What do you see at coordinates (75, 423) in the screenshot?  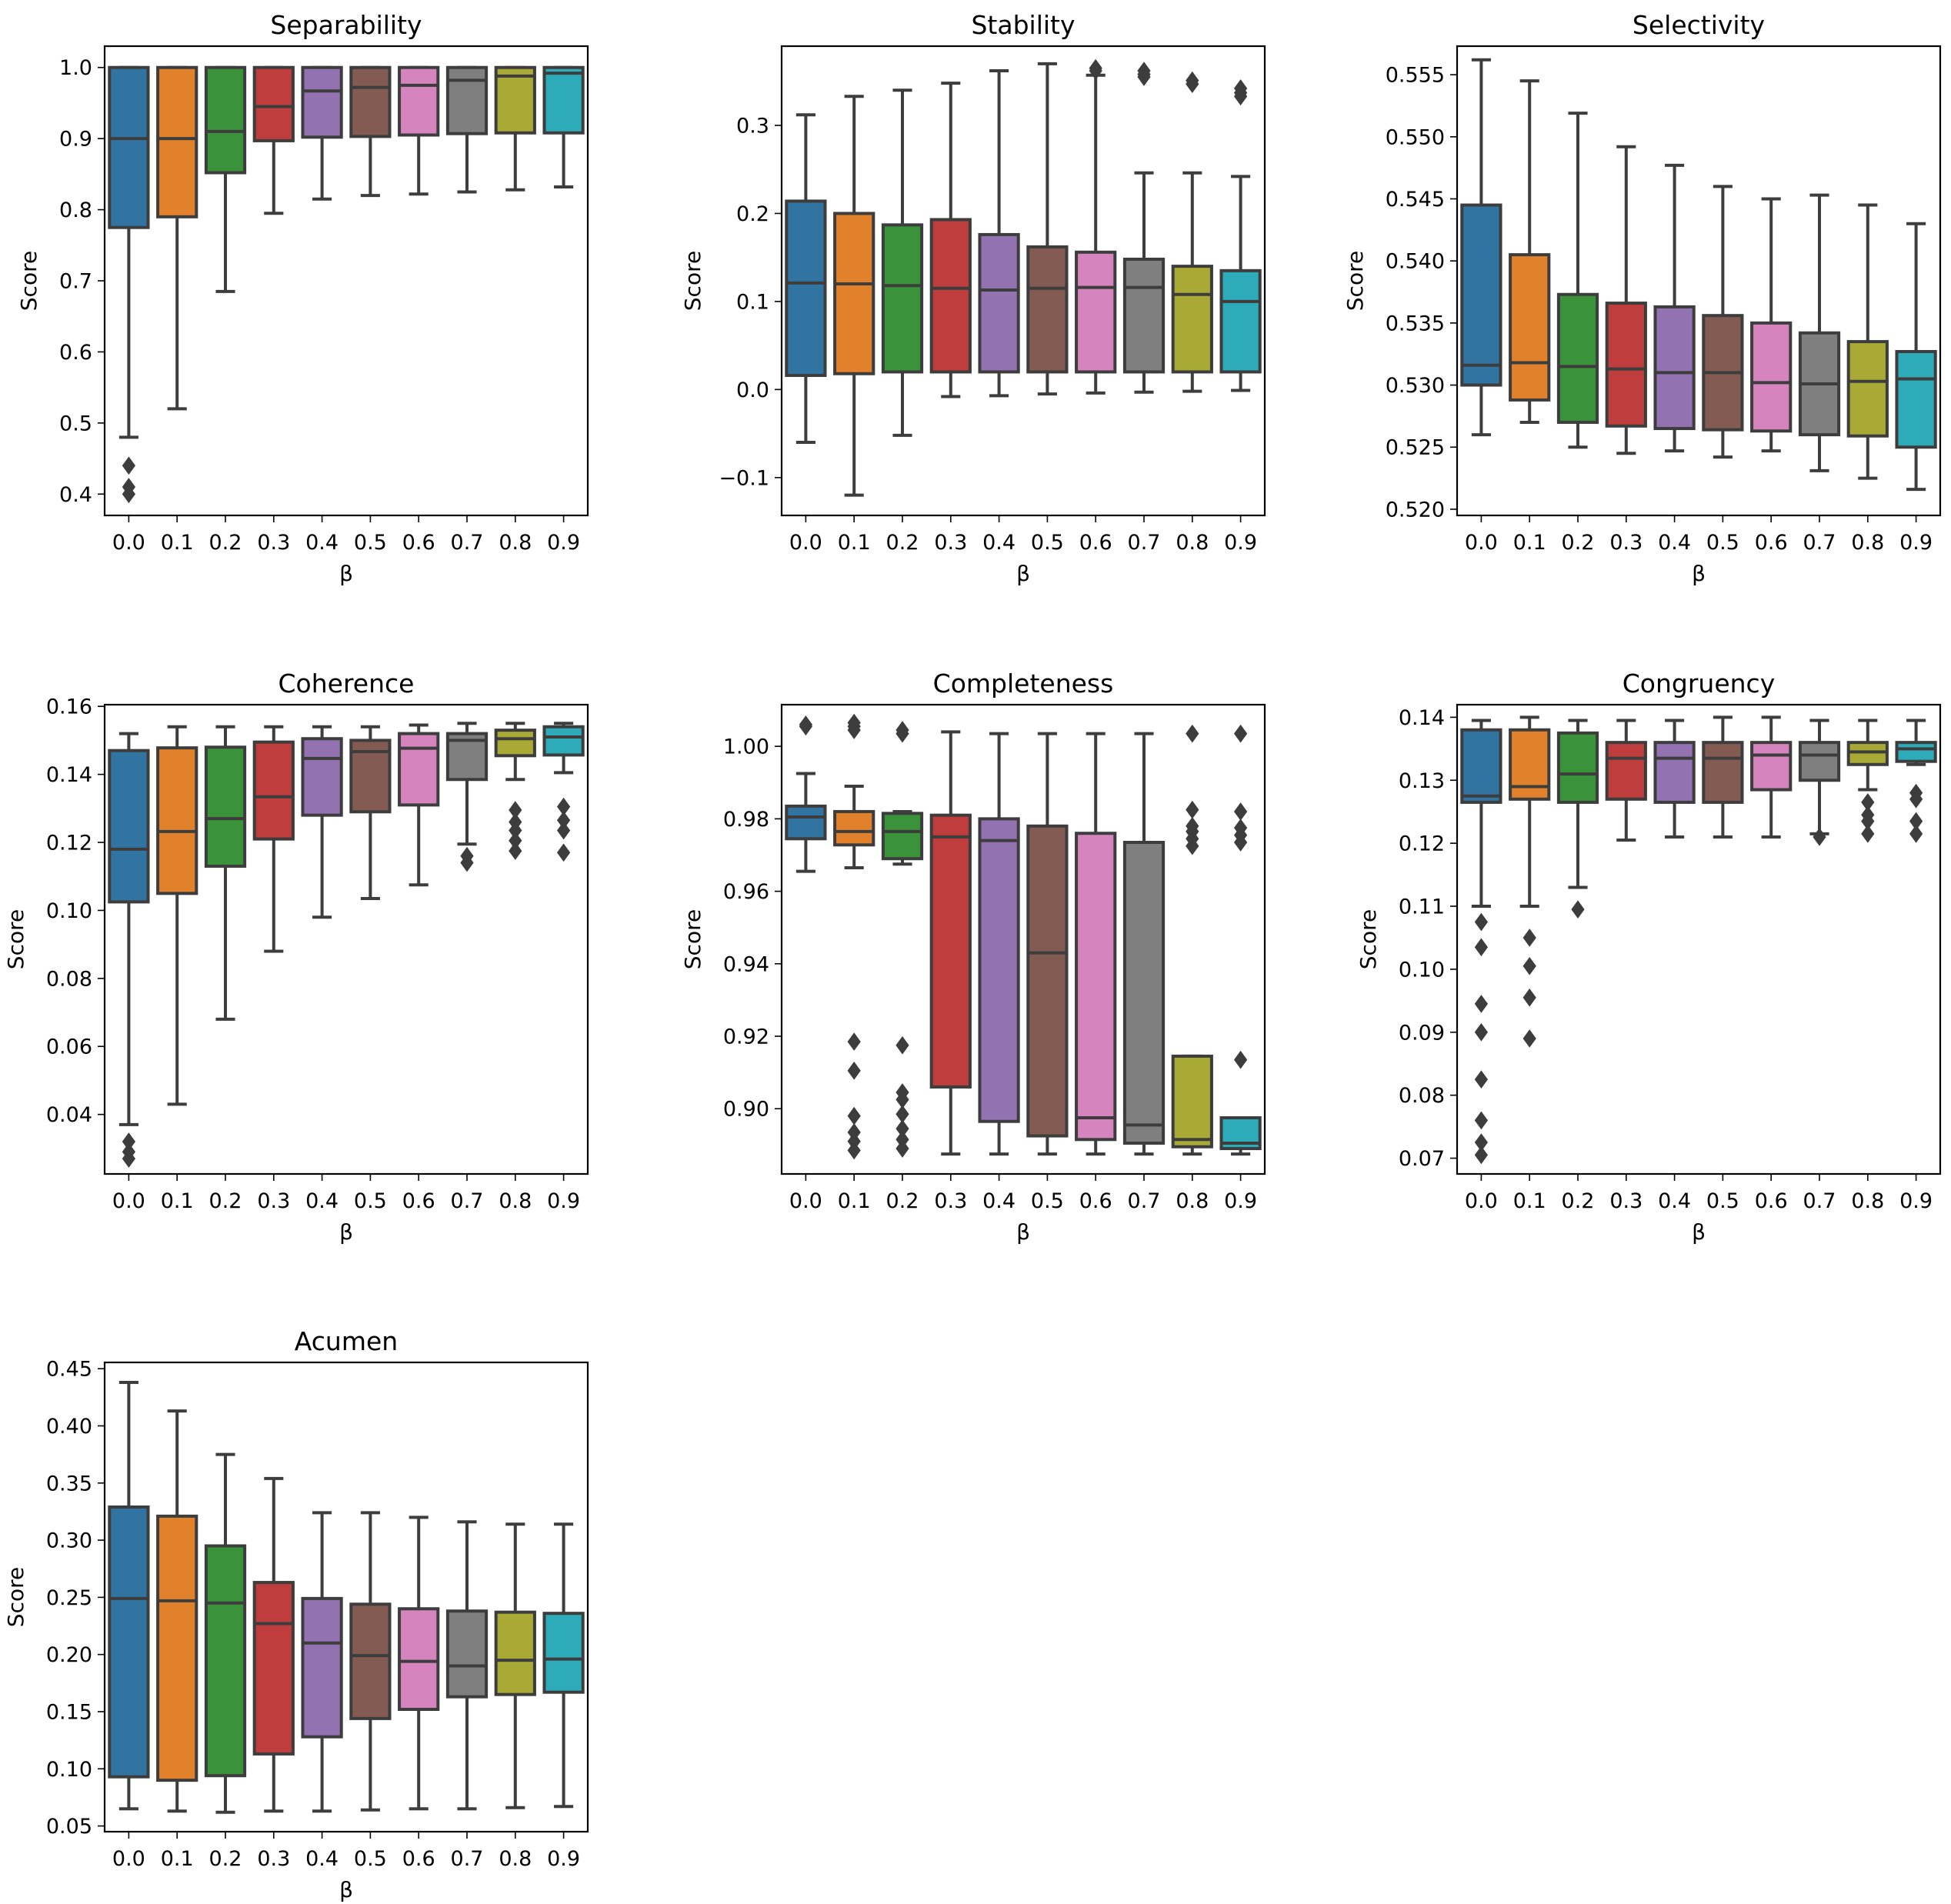 I see `y-tick-label: 0.5` at bounding box center [75, 423].